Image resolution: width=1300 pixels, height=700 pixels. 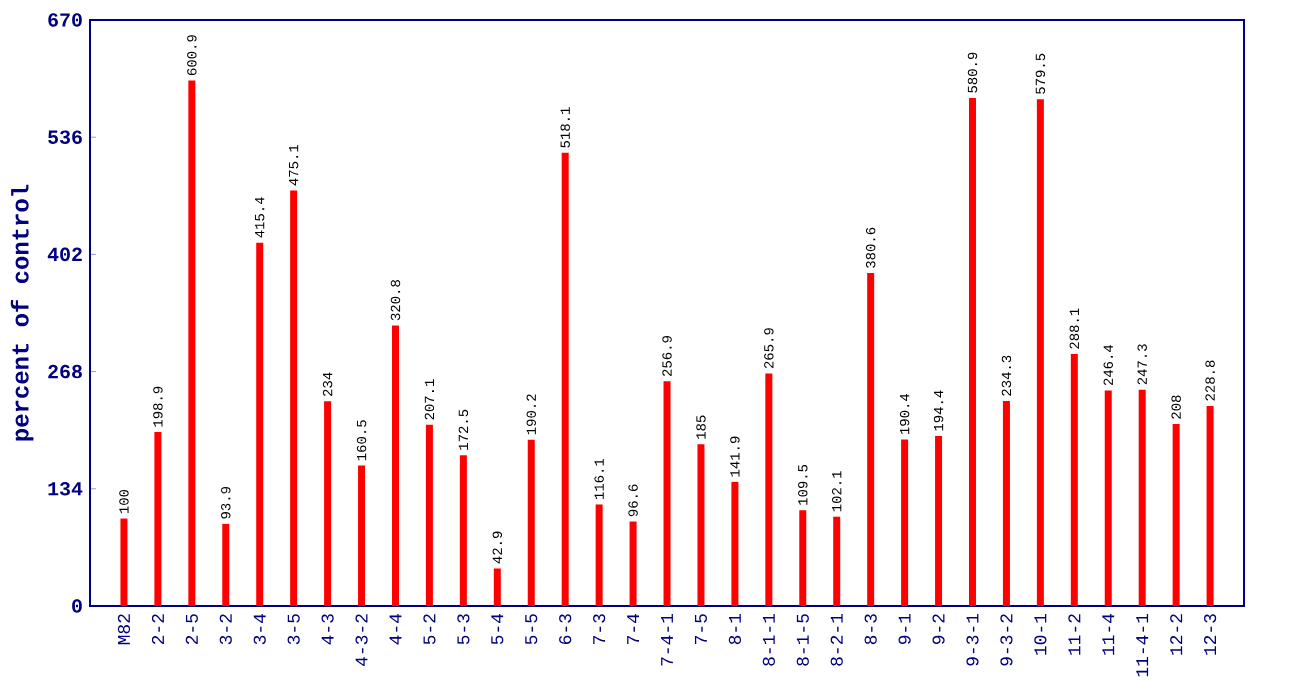 What do you see at coordinates (599, 629) in the screenshot?
I see `x-tick-label: 7-3` at bounding box center [599, 629].